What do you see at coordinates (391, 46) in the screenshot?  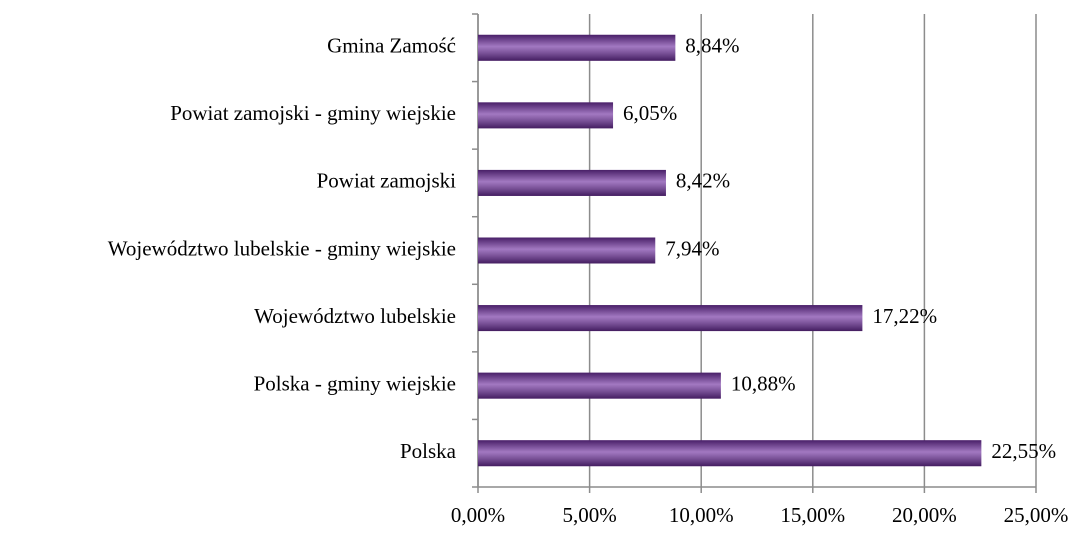 I see `y-tick-label: Gmina Zamość` at bounding box center [391, 46].